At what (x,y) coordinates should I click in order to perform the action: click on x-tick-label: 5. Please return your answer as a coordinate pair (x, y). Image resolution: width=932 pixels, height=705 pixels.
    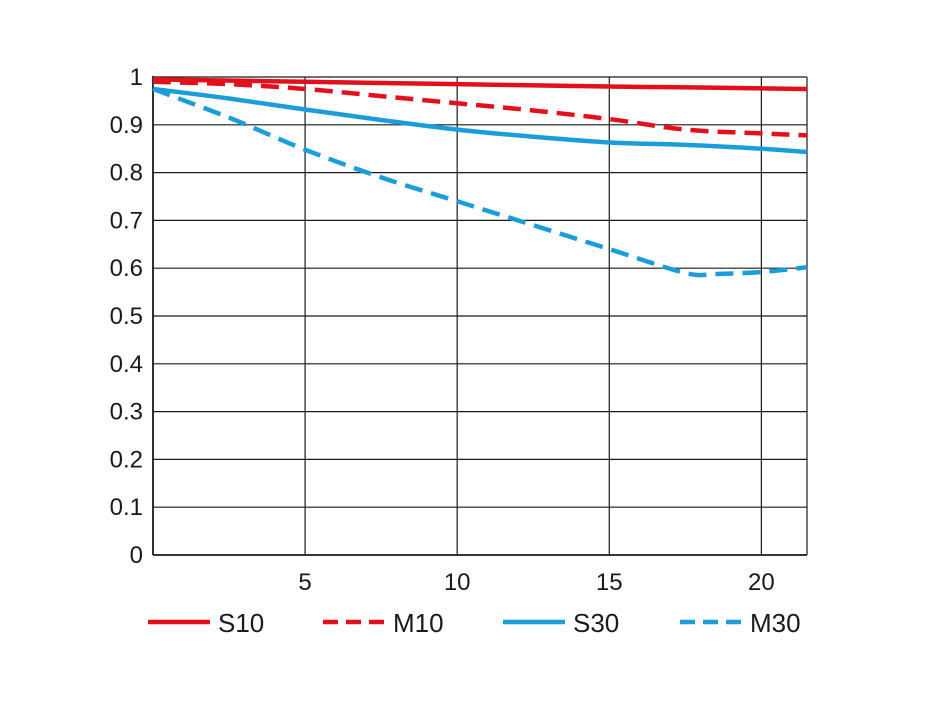
    Looking at the image, I should click on (304, 582).